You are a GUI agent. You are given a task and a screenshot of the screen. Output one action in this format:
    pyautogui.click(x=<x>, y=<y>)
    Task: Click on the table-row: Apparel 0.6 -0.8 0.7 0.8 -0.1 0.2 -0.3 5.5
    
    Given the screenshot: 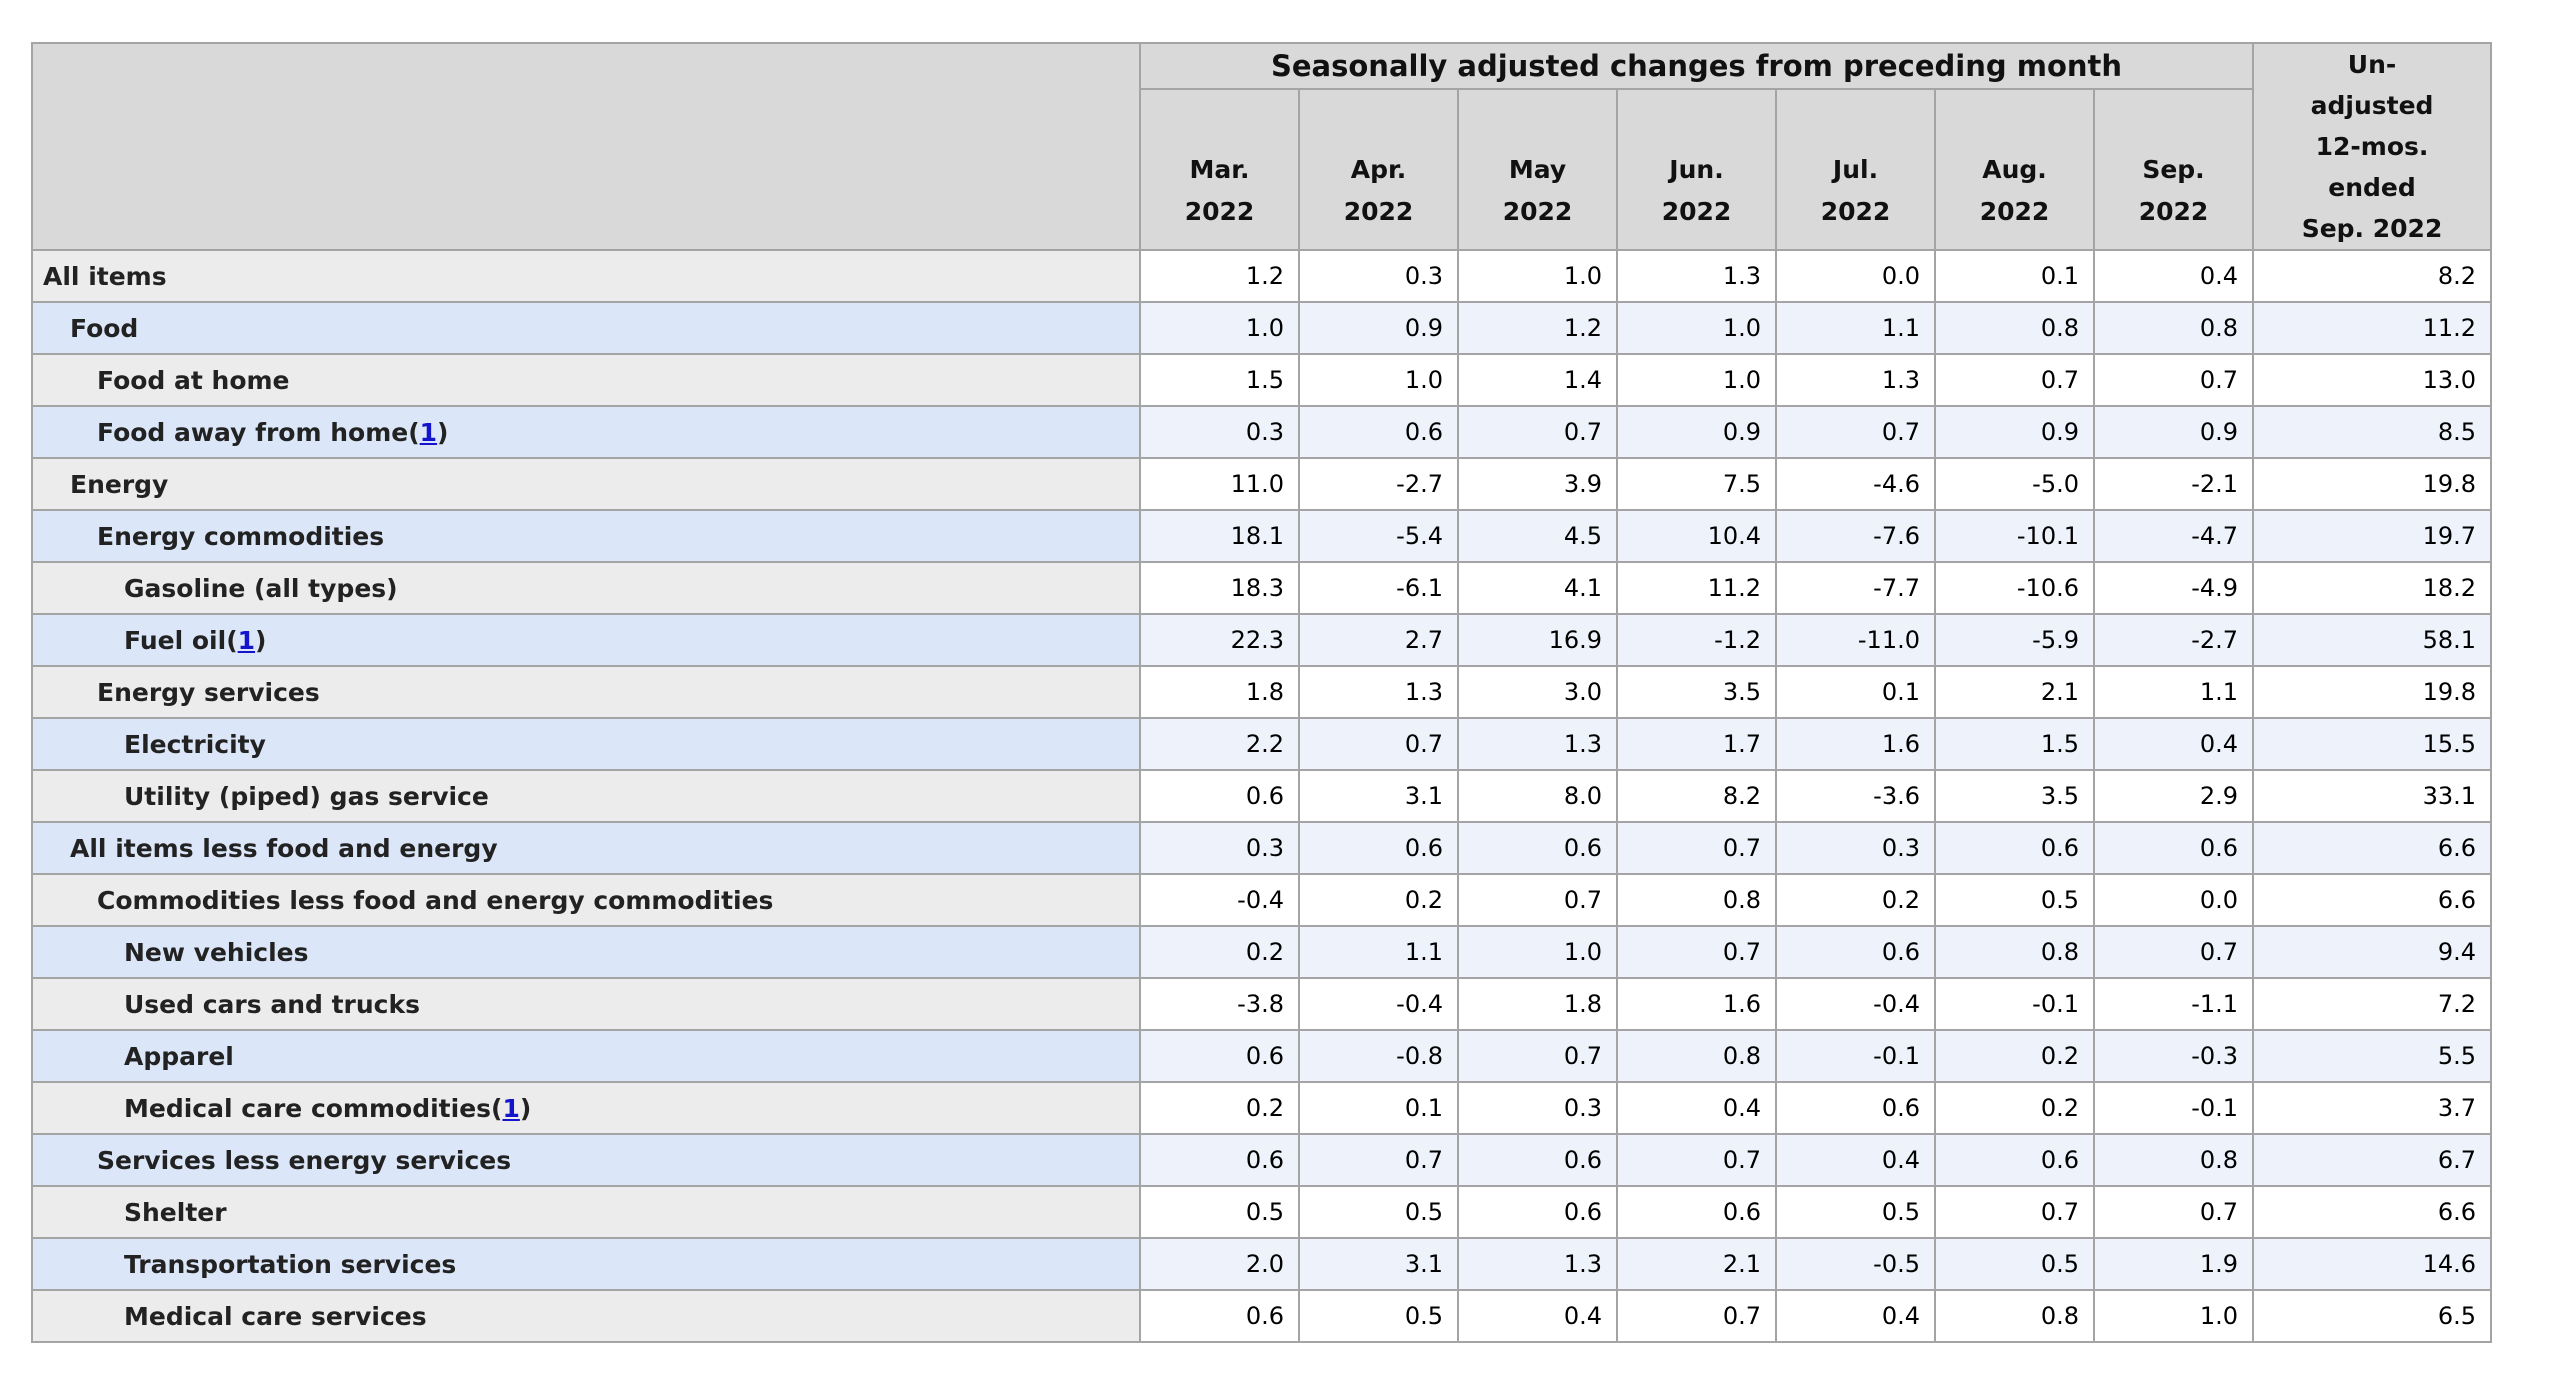 What is the action you would take?
    pyautogui.click(x=1262, y=1056)
    